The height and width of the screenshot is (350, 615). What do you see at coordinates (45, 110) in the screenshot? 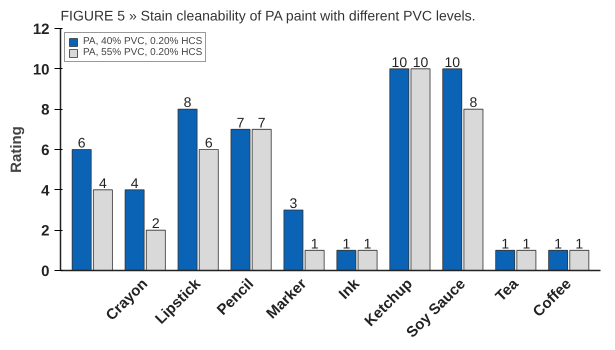
I see `y-tick-label: 8` at bounding box center [45, 110].